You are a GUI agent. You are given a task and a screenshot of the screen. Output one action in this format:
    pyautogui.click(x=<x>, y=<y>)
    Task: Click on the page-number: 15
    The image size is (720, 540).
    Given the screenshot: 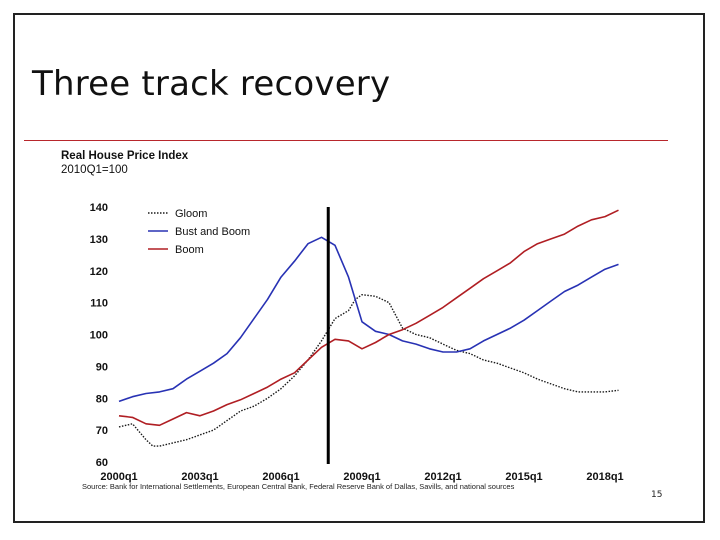 What is the action you would take?
    pyautogui.click(x=657, y=495)
    